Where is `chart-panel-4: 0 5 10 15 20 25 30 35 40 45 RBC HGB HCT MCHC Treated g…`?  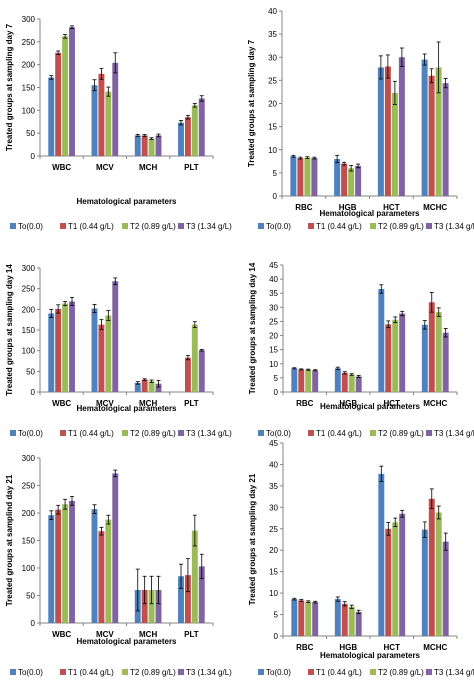
chart-panel-4: 0 5 10 15 20 25 30 35 40 45 RBC HGB HCT MCHC Treated g… is located at coordinates (361, 349).